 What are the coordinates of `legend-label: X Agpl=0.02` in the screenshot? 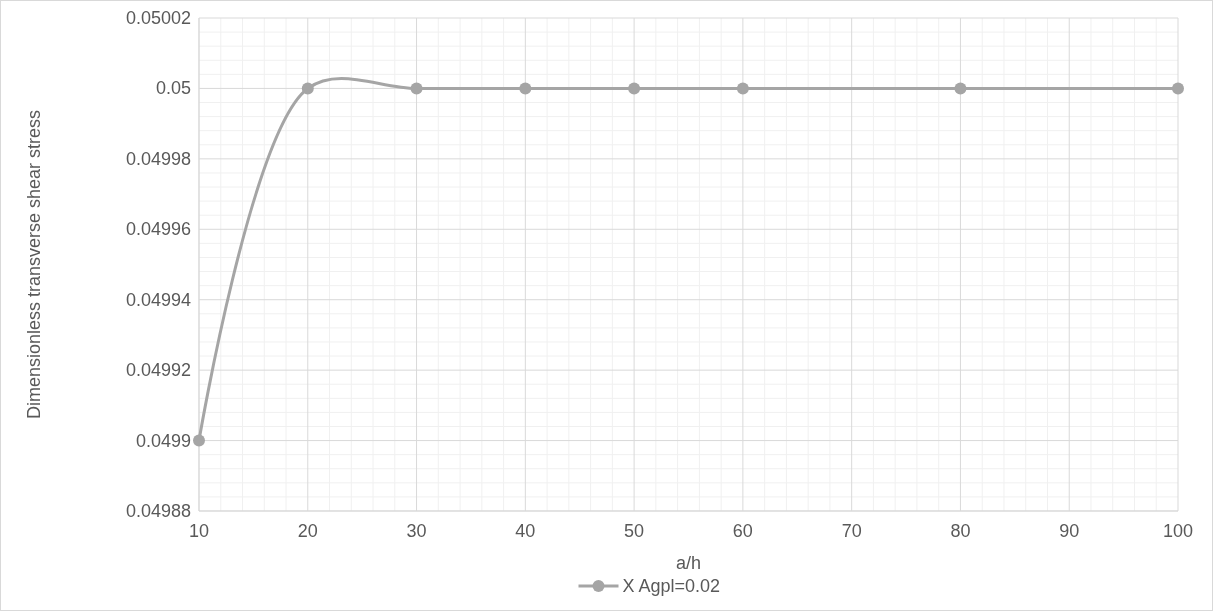 It's located at (671, 586).